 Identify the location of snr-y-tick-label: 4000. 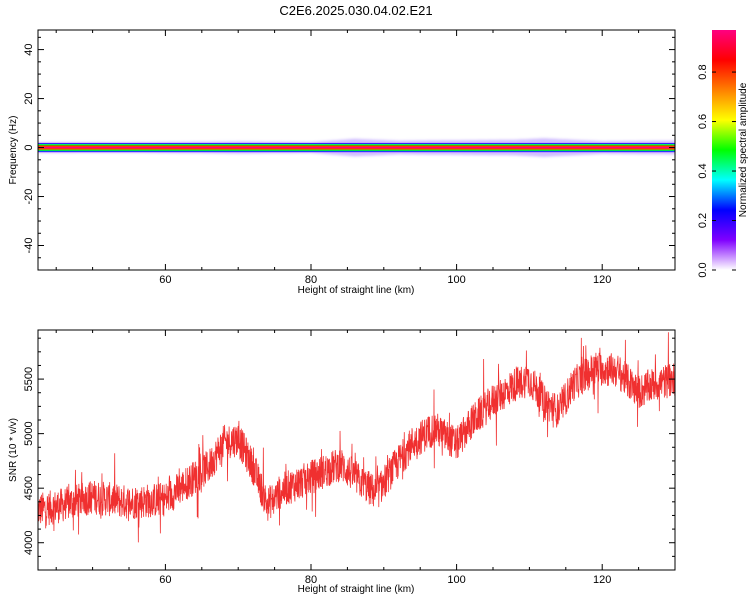
(29, 542).